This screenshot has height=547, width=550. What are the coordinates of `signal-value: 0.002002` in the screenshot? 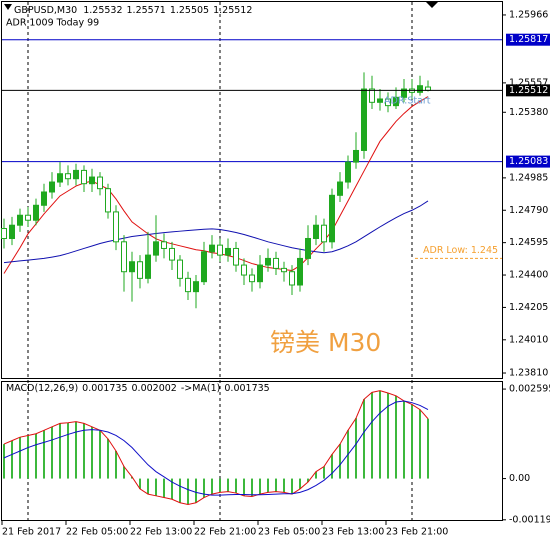 It's located at (154, 388).